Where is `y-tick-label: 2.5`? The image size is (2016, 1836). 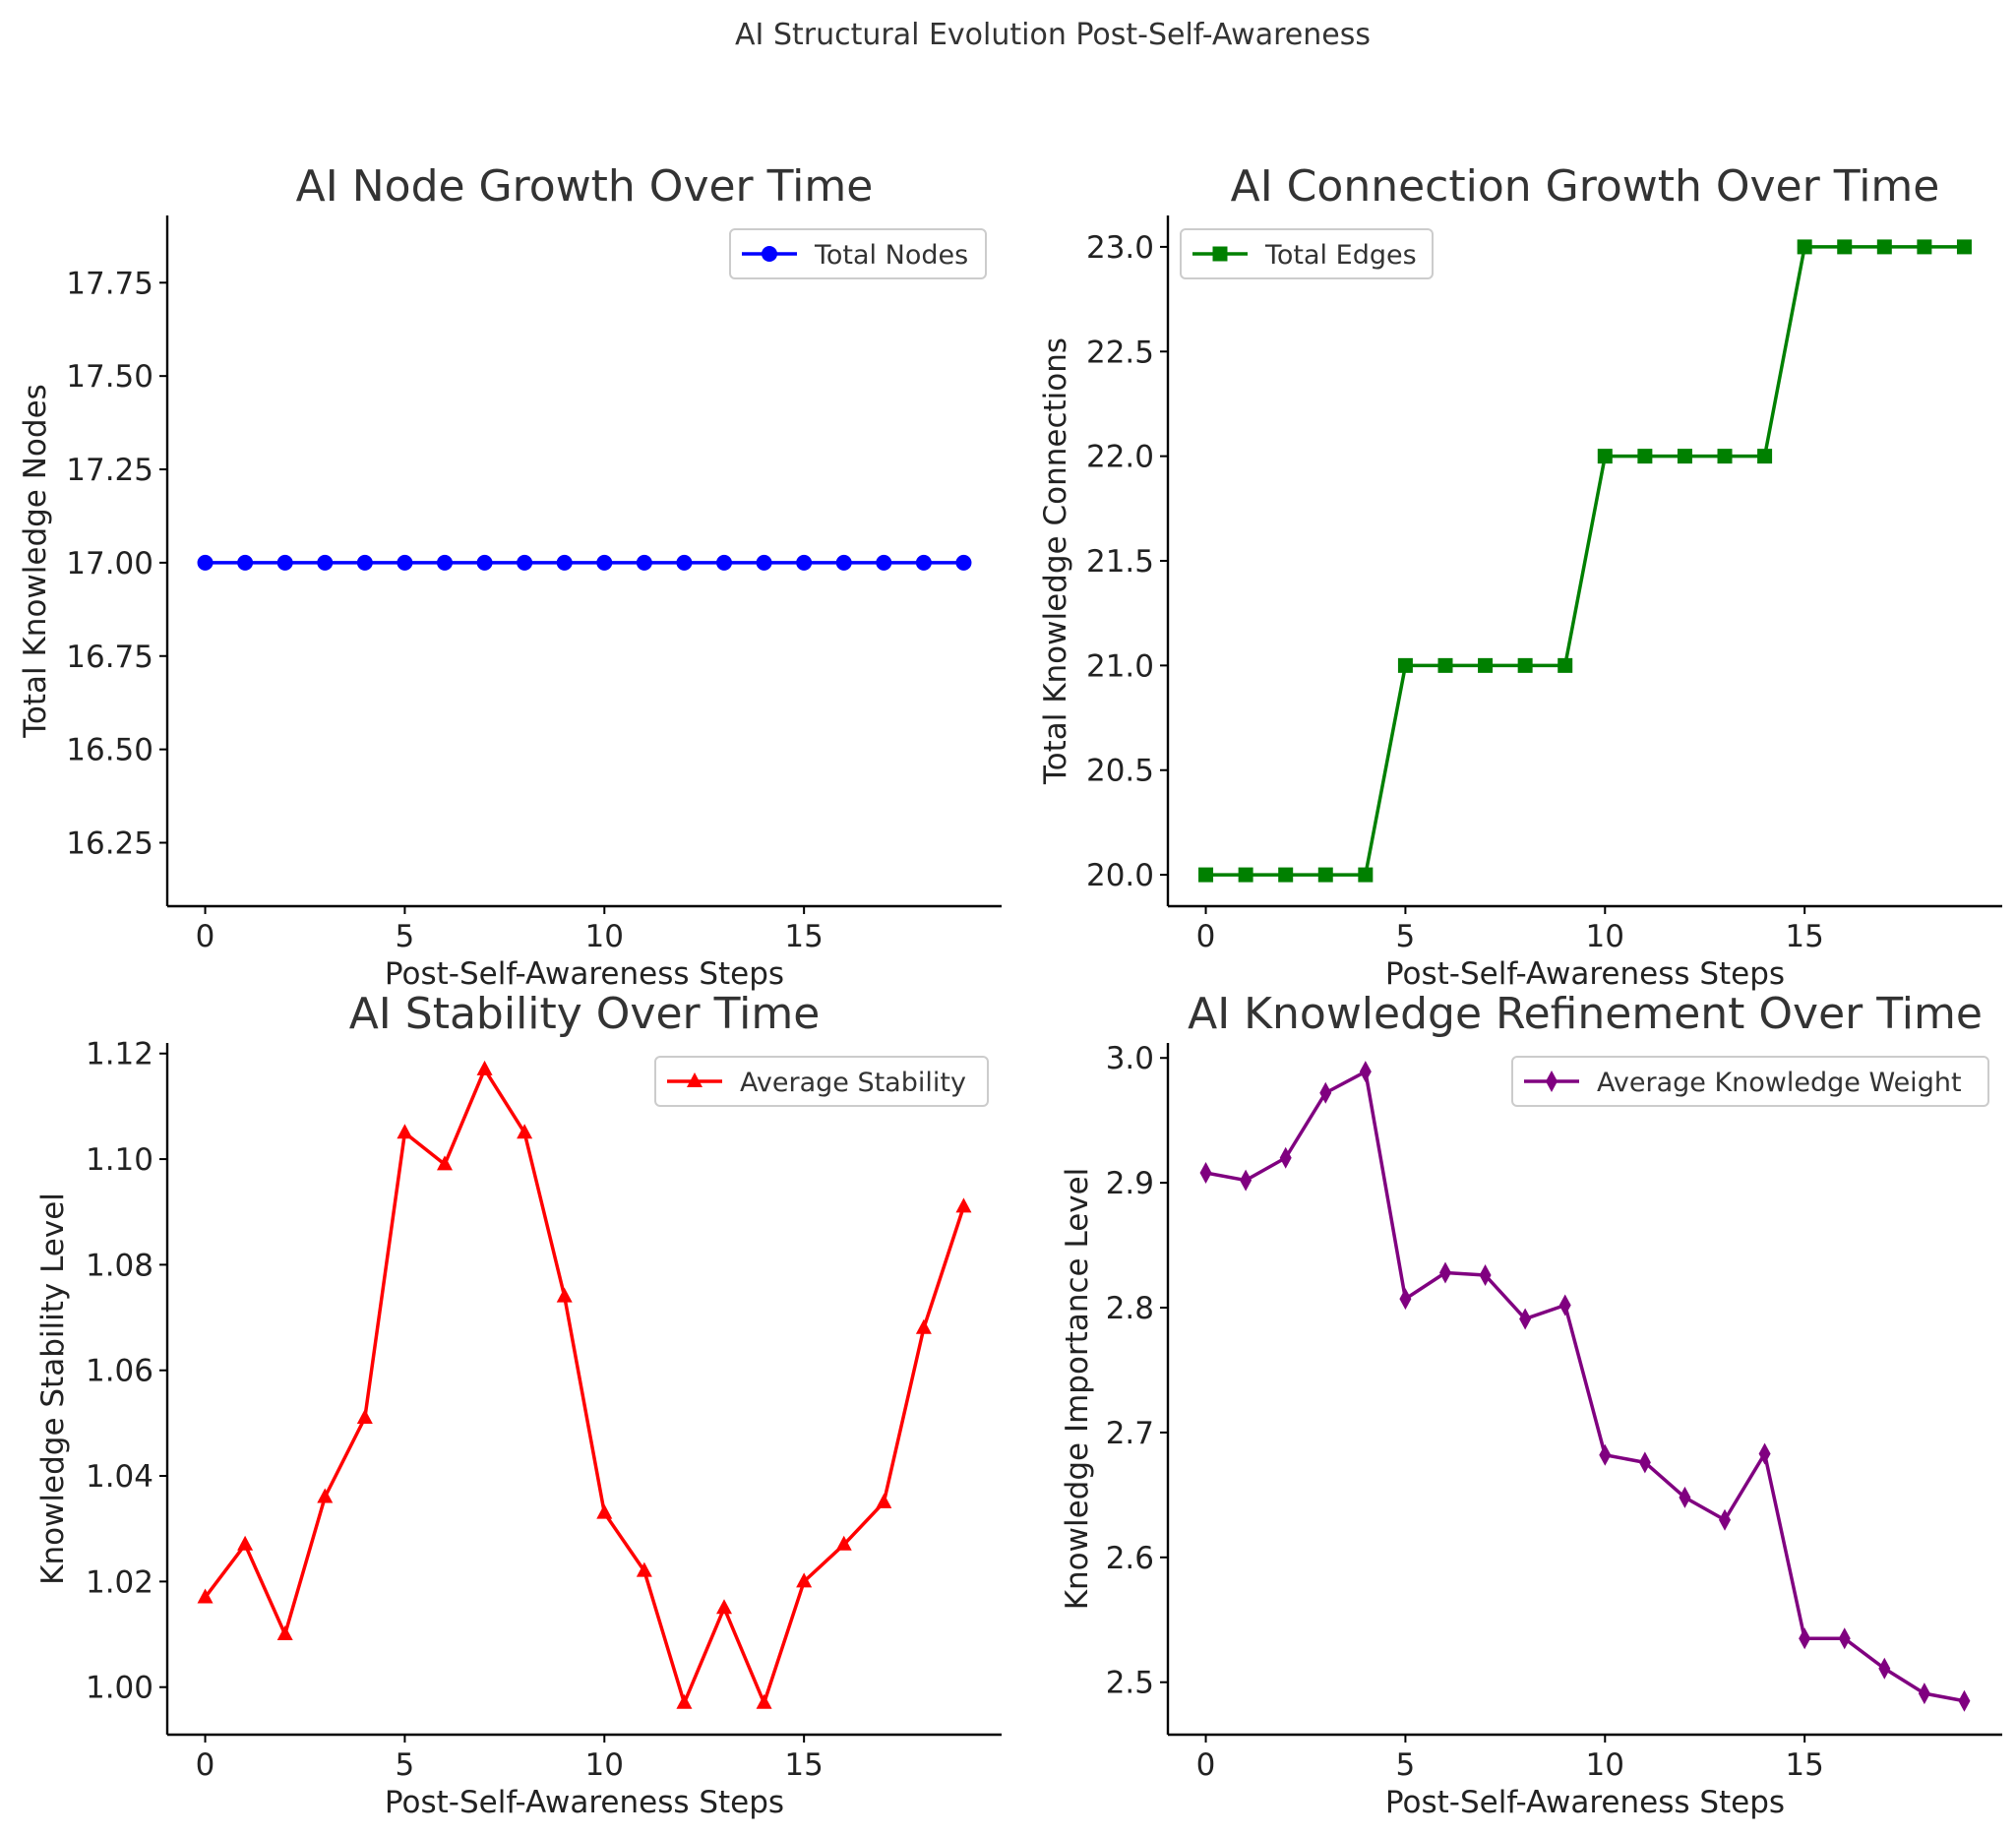 y-tick-label: 2.5 is located at coordinates (1130, 1683).